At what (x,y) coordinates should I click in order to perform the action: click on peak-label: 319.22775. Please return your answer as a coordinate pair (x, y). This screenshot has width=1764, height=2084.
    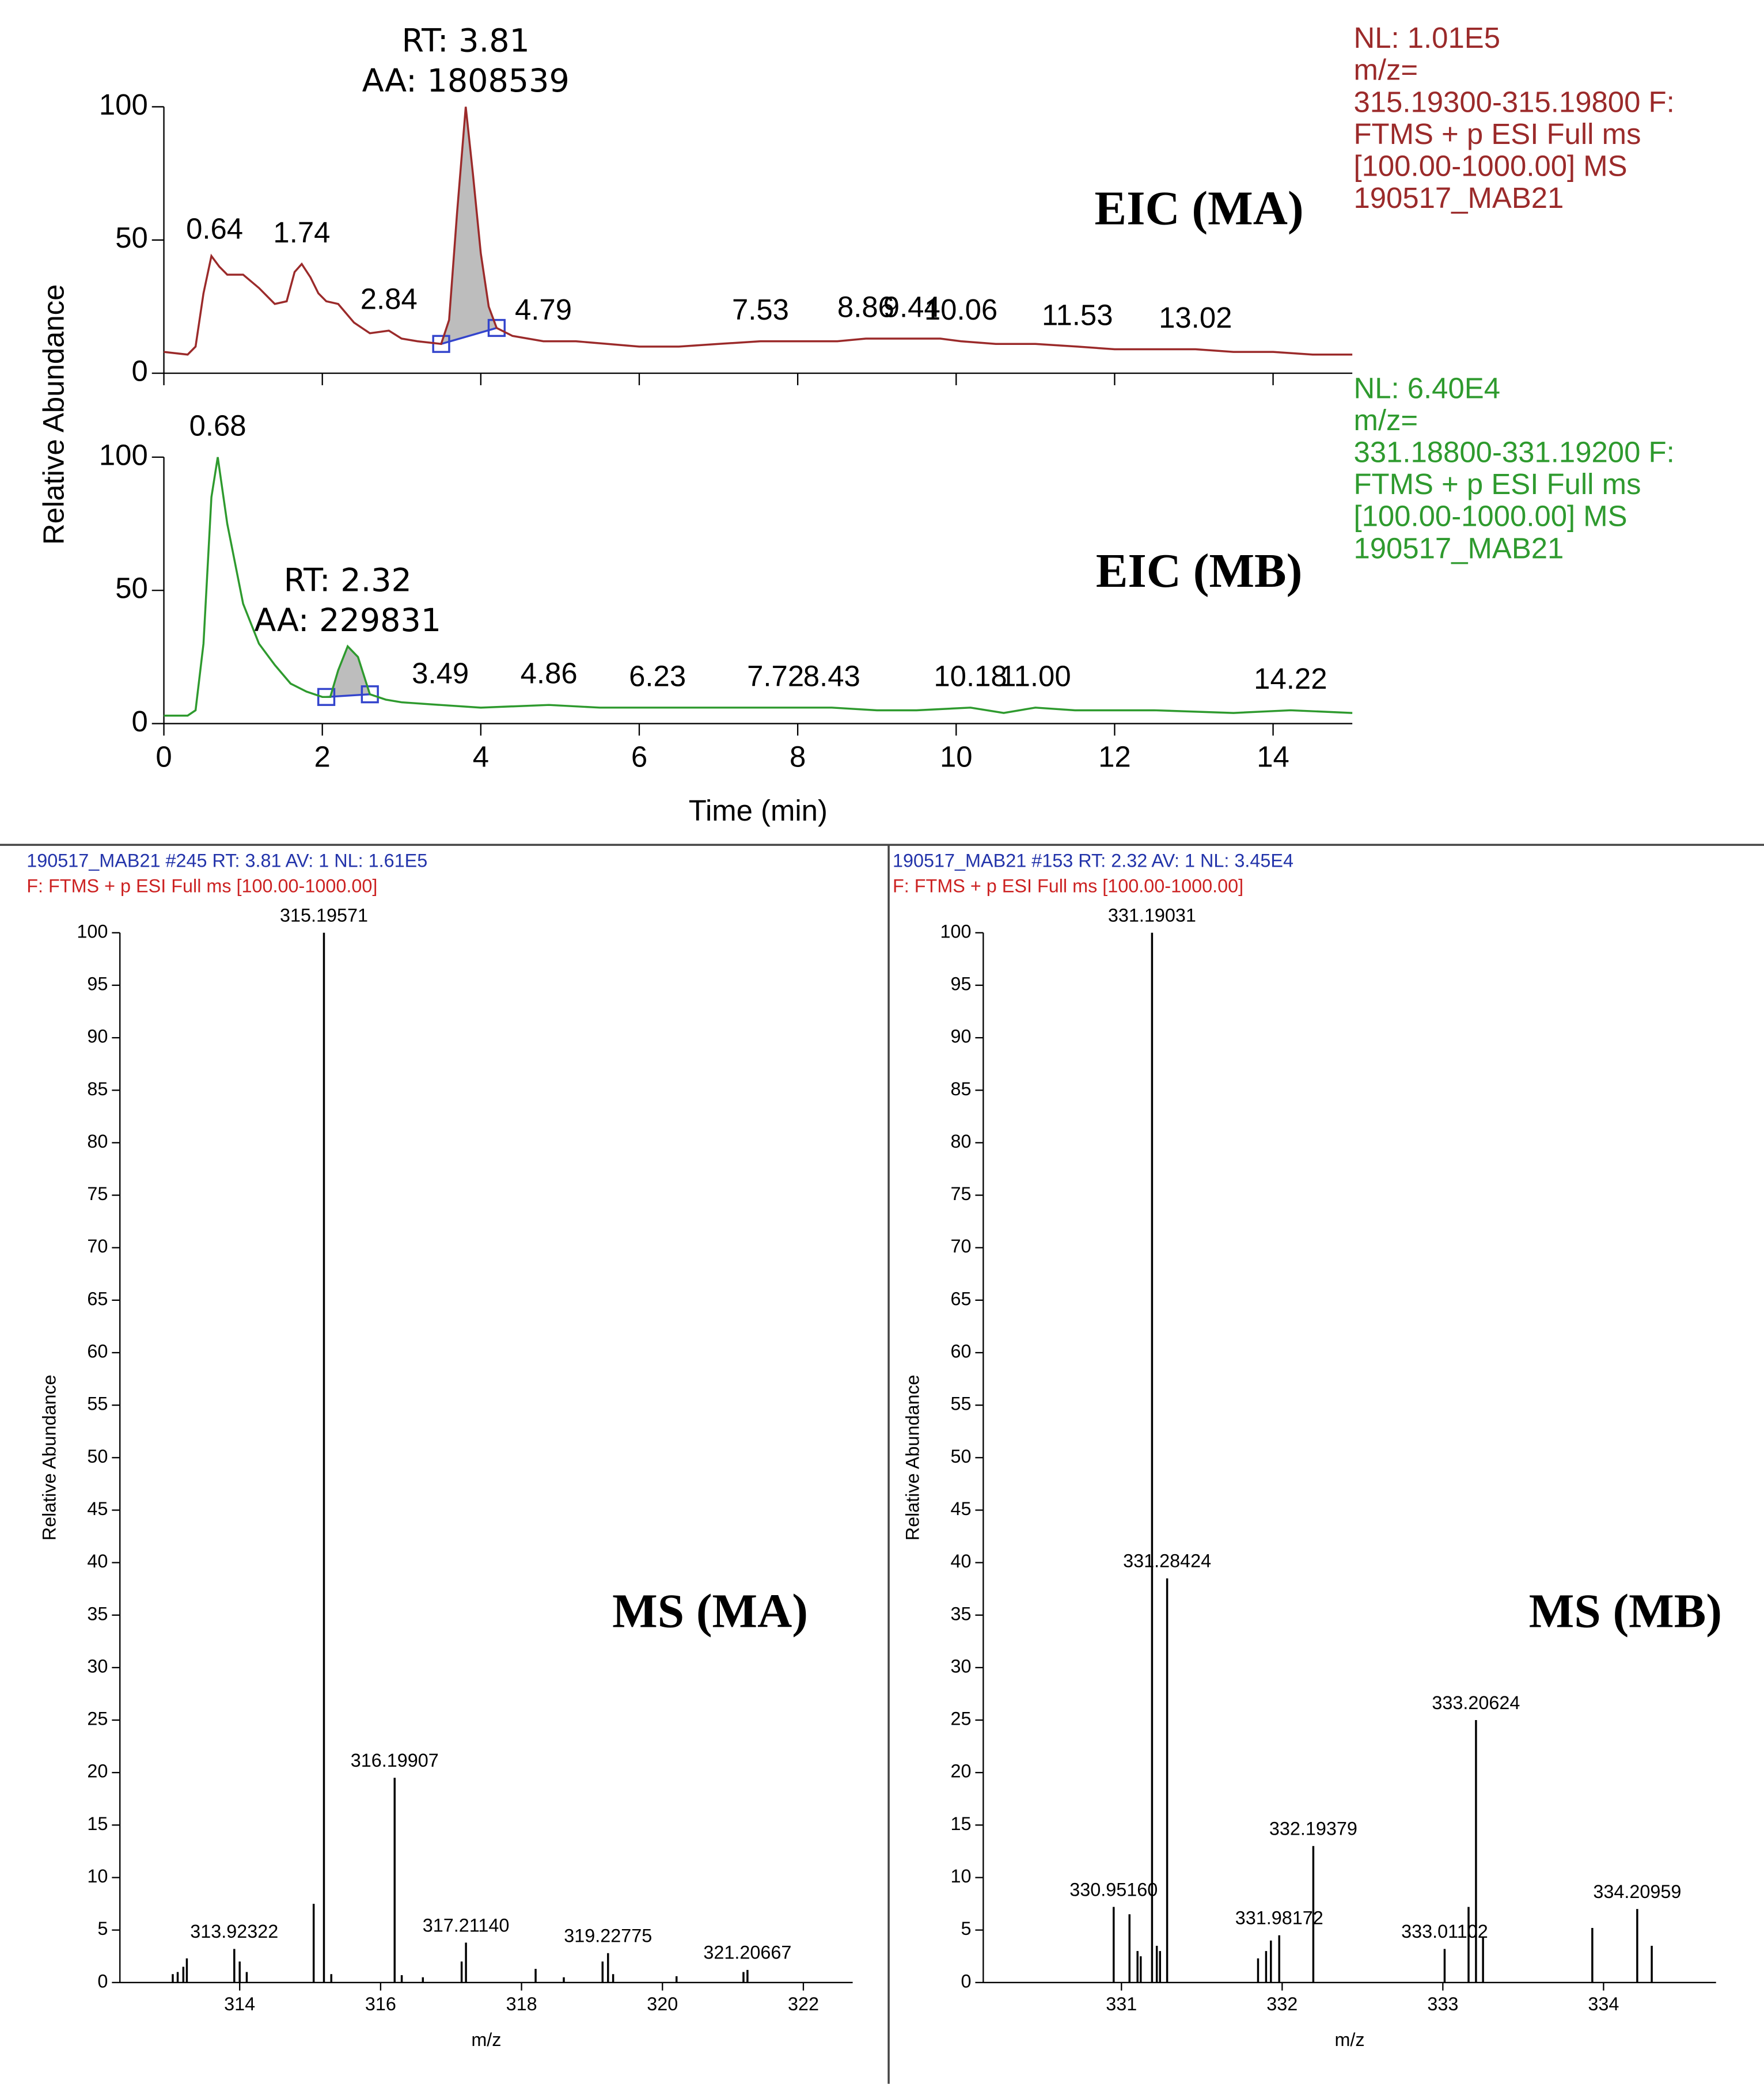
    Looking at the image, I should click on (608, 1936).